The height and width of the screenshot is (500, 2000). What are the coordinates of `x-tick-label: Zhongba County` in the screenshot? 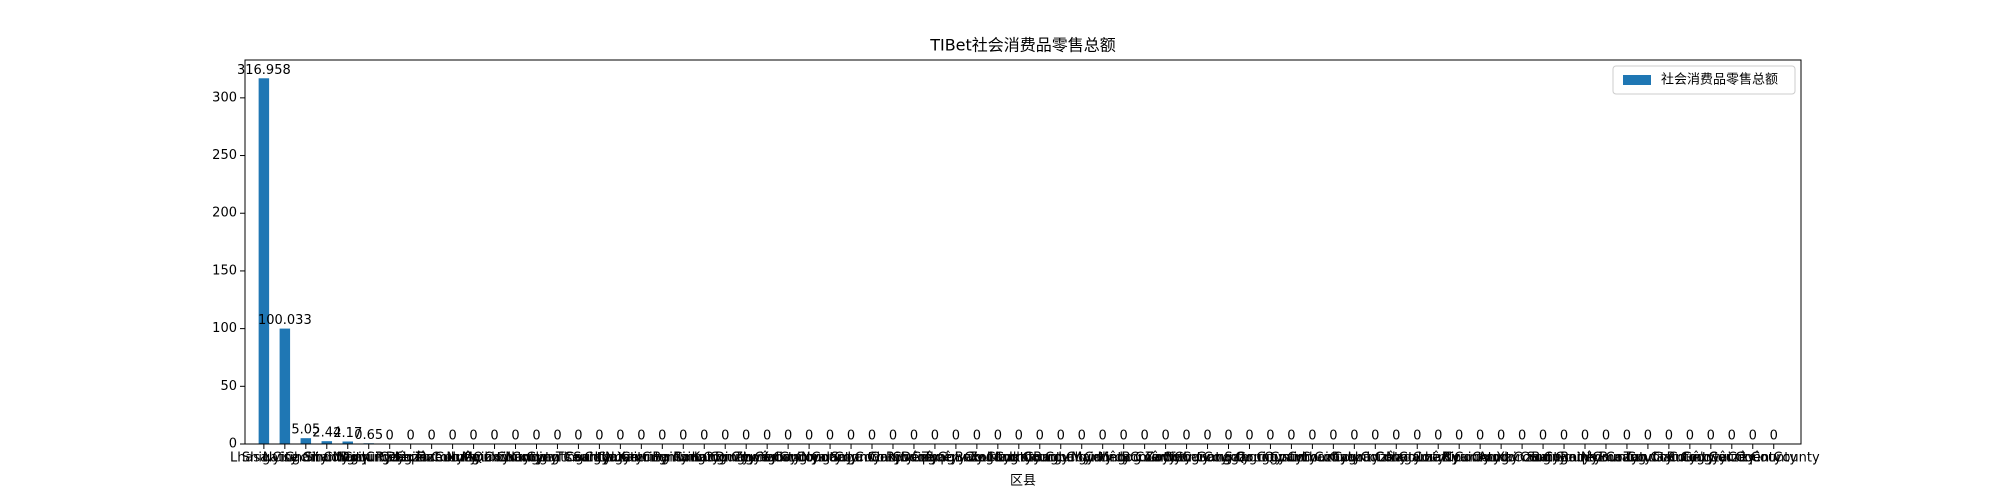 It's located at (788, 458).